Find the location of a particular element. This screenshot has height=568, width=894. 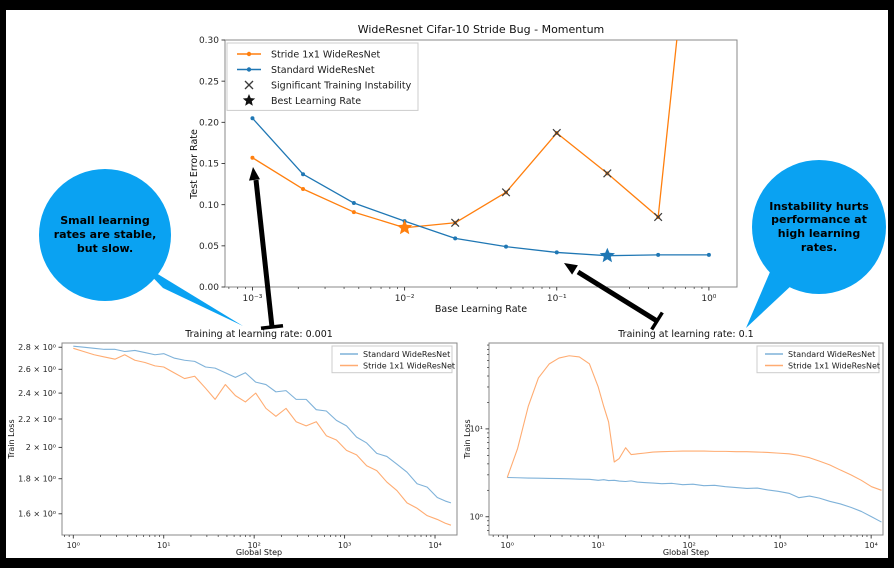

y-tick-label: 1.6 × 10⁰ is located at coordinates (37, 514).